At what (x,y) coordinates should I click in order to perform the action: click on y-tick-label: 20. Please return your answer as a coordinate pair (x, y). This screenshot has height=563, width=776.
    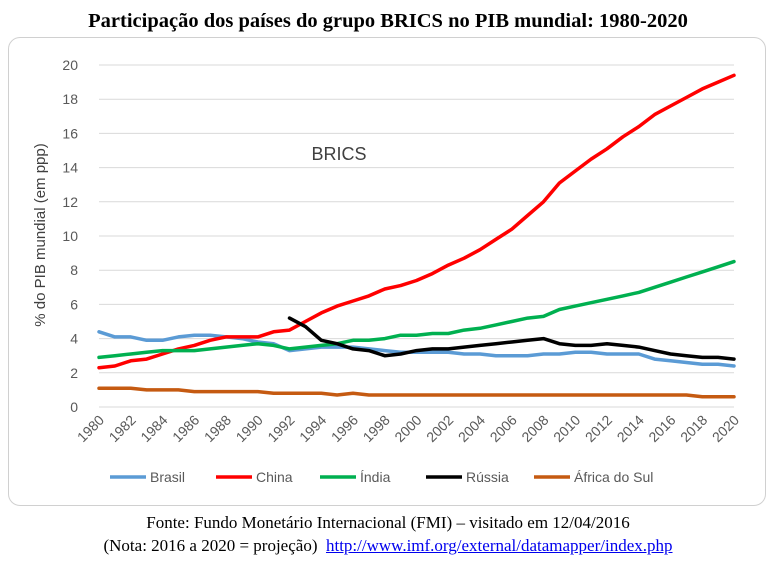
    Looking at the image, I should click on (70, 65).